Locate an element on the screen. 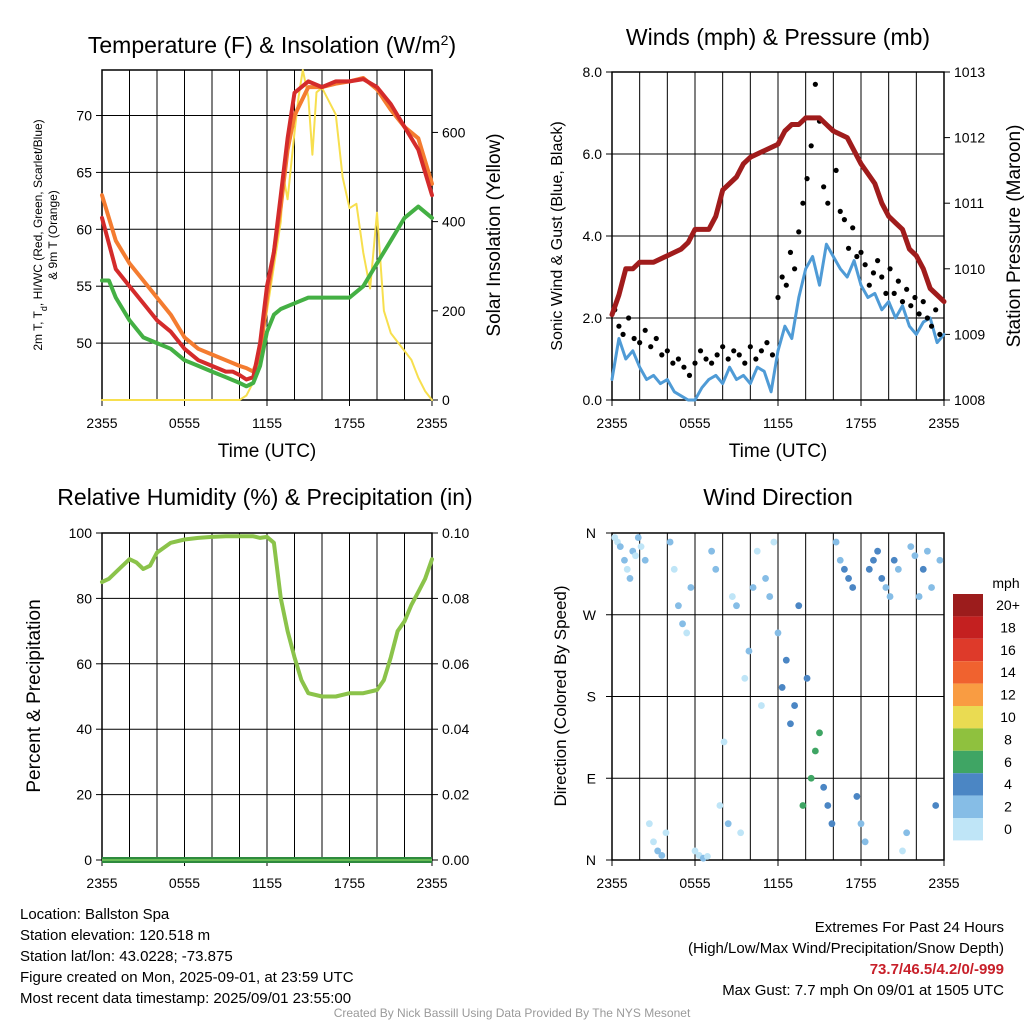 The image size is (1024, 1024). temp-title: Temperature (F) & Insolation (W/m2) is located at coordinates (272, 45).